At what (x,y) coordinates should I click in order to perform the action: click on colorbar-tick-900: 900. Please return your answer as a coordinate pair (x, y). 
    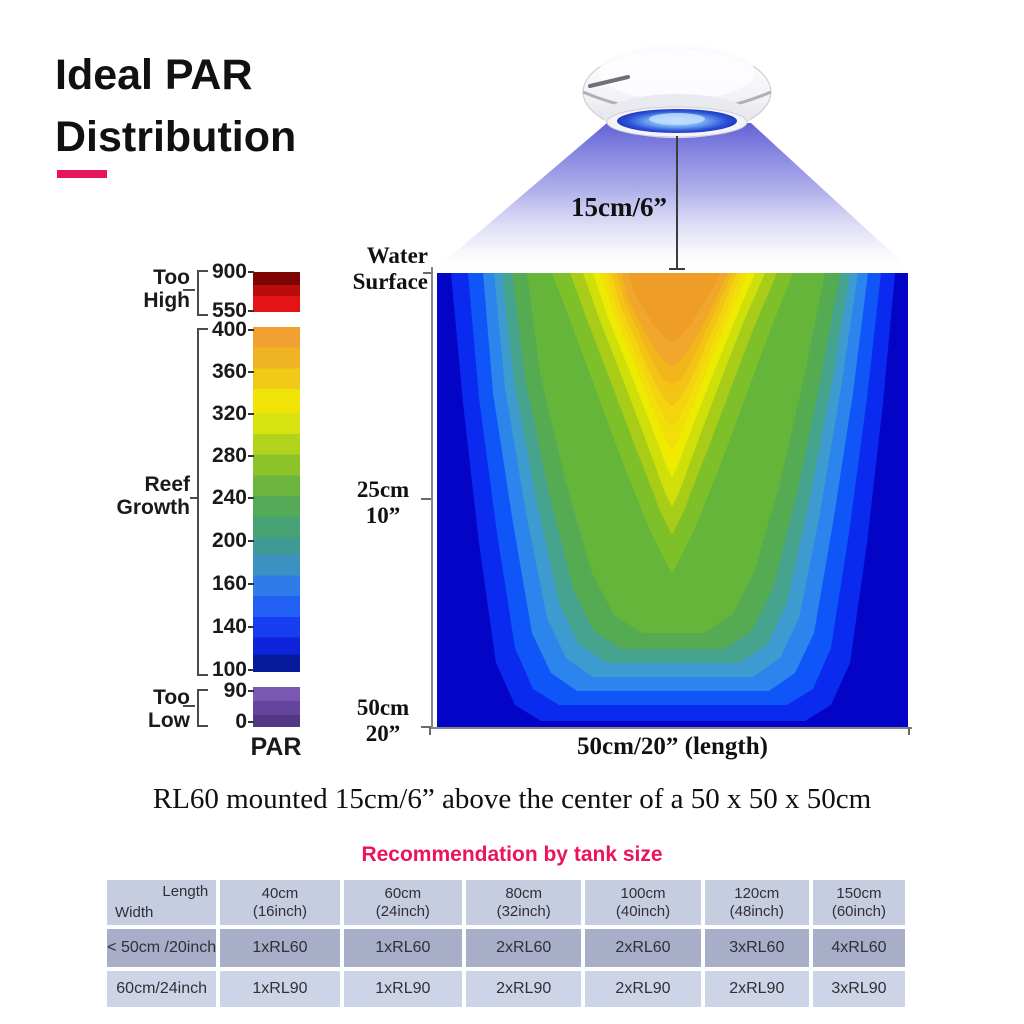
    Looking at the image, I should click on (224, 272).